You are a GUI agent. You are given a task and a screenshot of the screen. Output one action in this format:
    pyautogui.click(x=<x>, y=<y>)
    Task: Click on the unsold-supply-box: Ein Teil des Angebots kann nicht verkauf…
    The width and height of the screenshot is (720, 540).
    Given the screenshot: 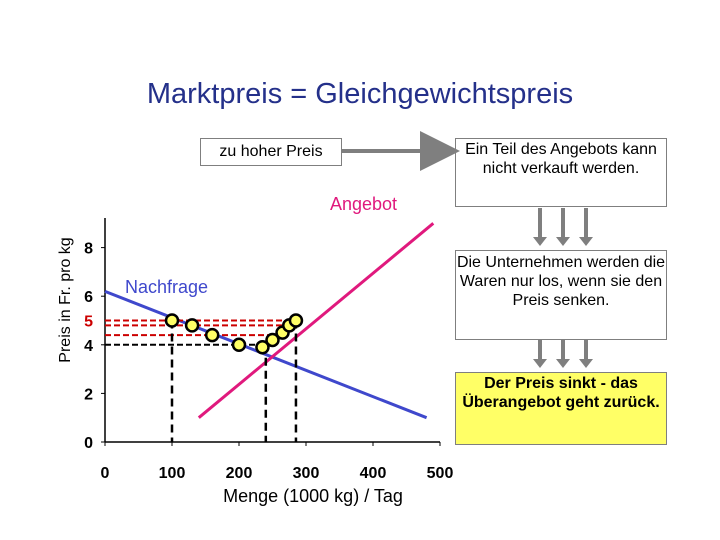 What is the action you would take?
    pyautogui.click(x=561, y=172)
    